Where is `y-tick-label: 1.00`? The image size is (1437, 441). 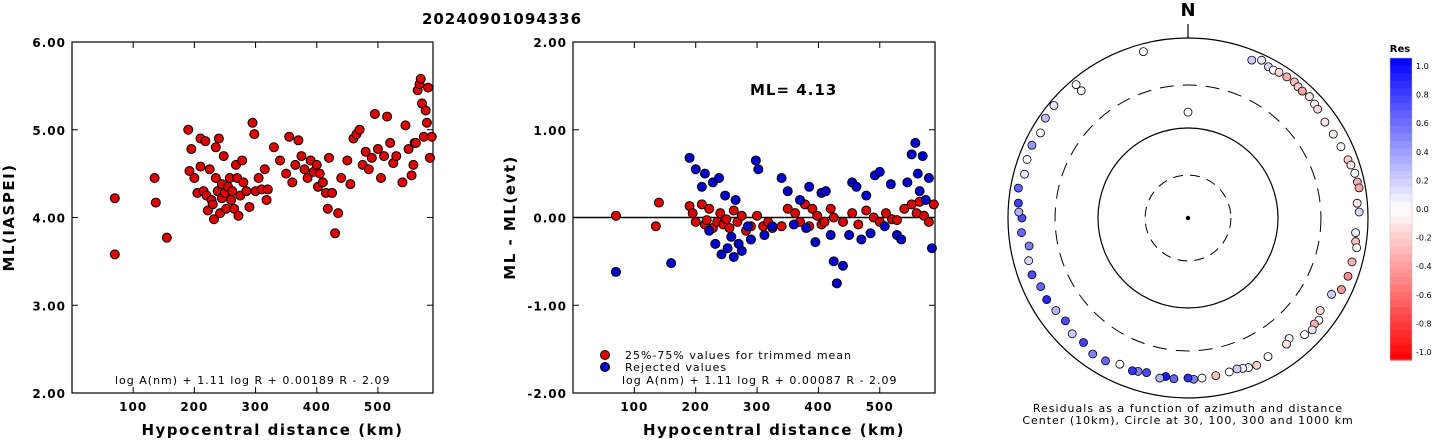
y-tick-label: 1.00 is located at coordinates (550, 131).